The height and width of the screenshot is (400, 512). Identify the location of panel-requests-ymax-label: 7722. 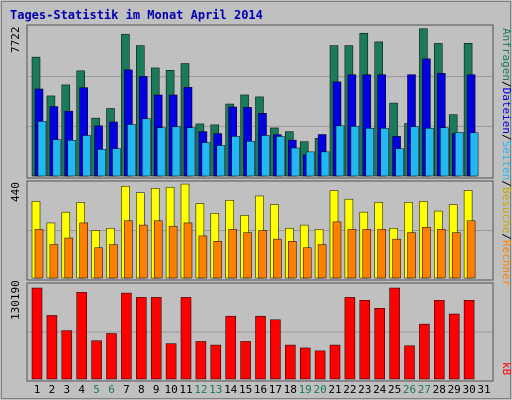
(15, 40).